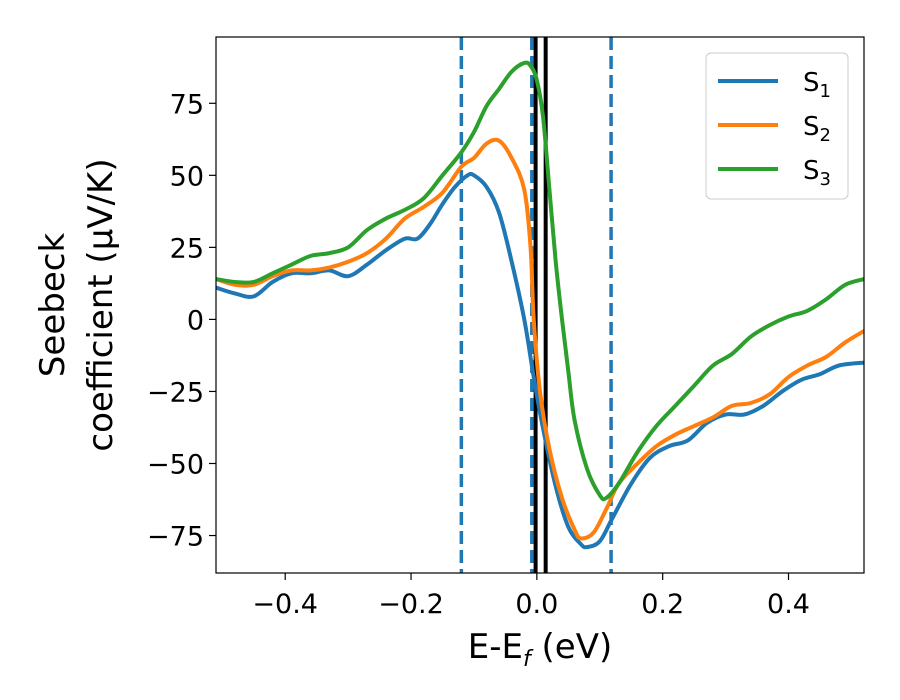 The image size is (900, 700). I want to click on y-axis-ticks: −75 −50 −25 0 25 50 75, so click(181, 321).